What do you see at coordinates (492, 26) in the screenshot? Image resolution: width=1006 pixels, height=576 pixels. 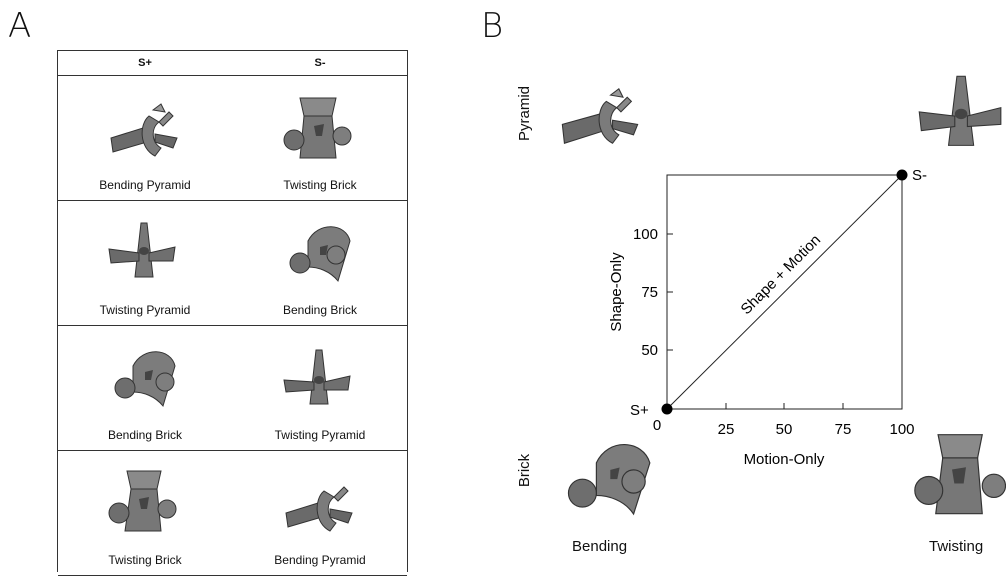 I see `panel-b-letter: B` at bounding box center [492, 26].